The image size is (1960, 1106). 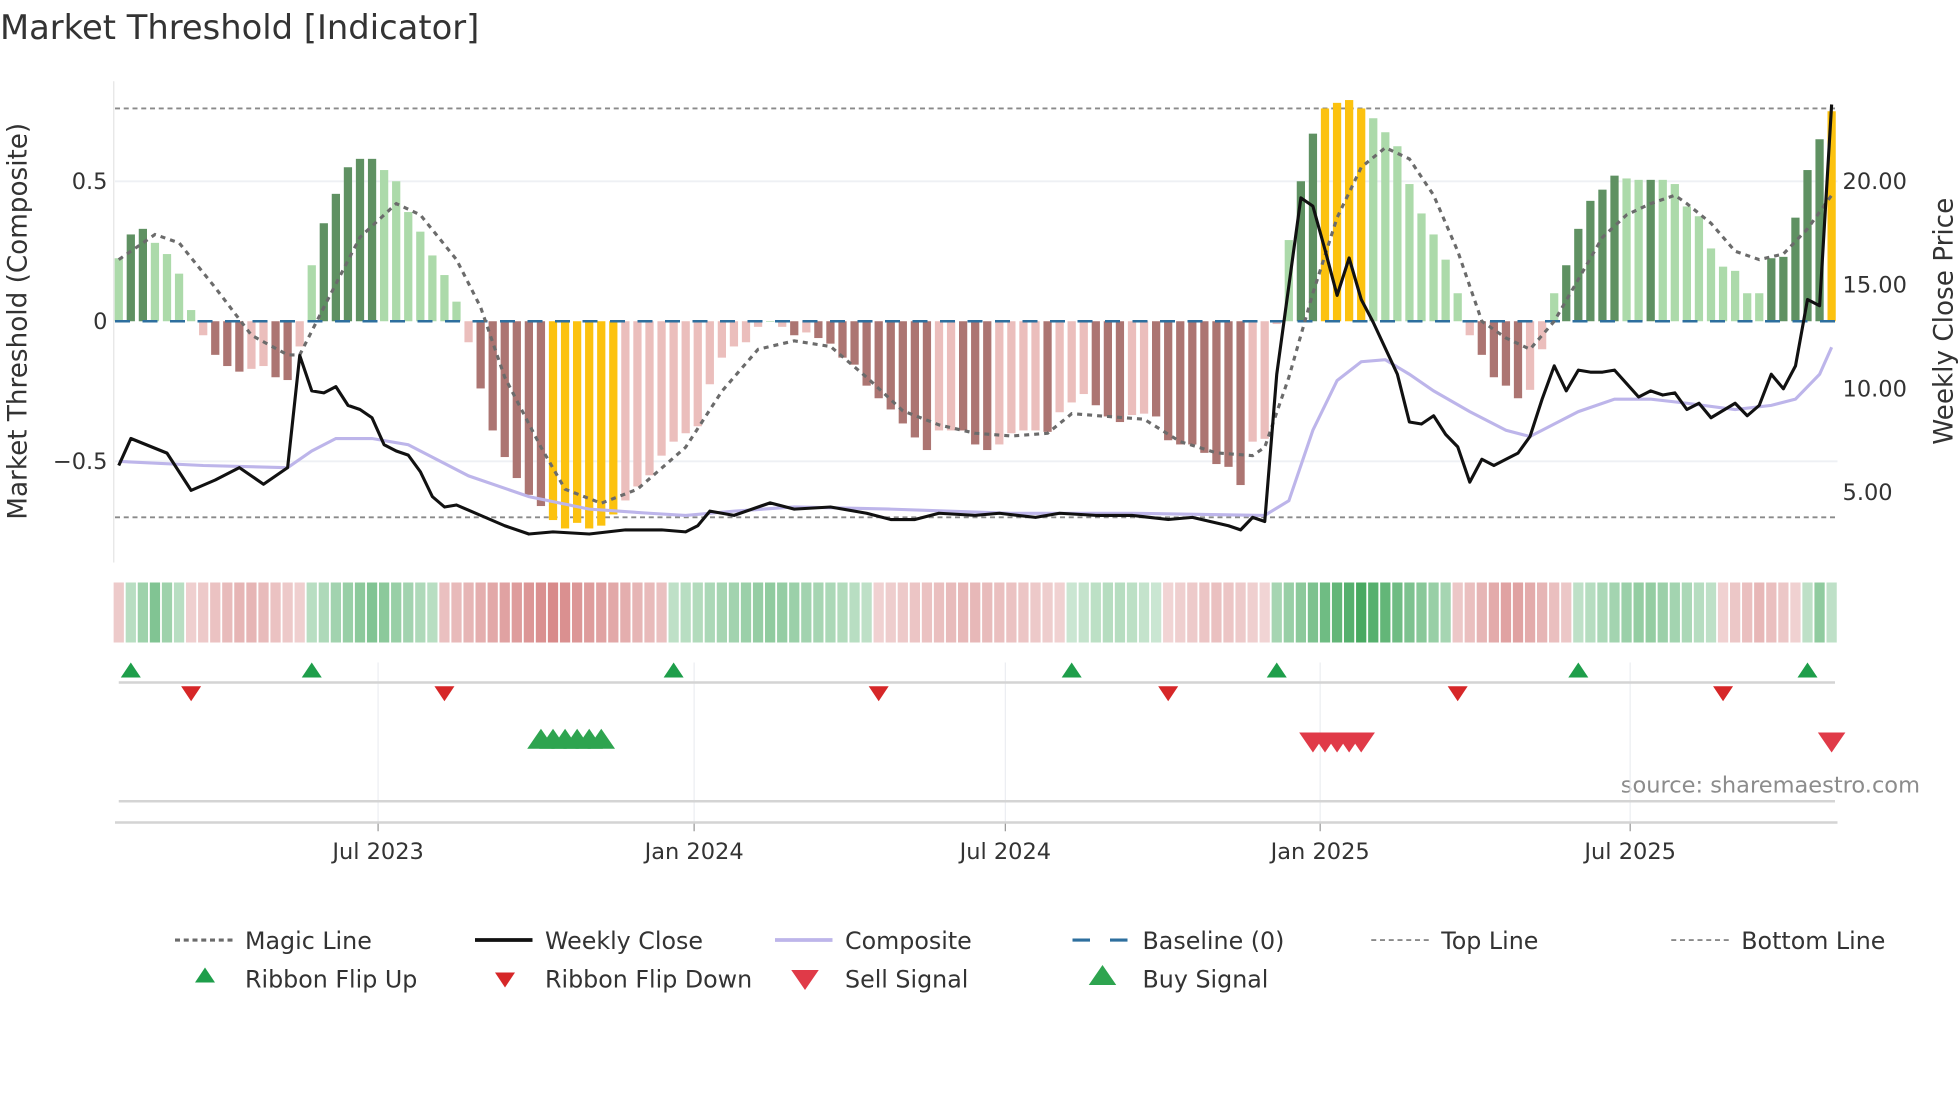 I want to click on legend-label: Ribbon Flip Down, so click(x=648, y=980).